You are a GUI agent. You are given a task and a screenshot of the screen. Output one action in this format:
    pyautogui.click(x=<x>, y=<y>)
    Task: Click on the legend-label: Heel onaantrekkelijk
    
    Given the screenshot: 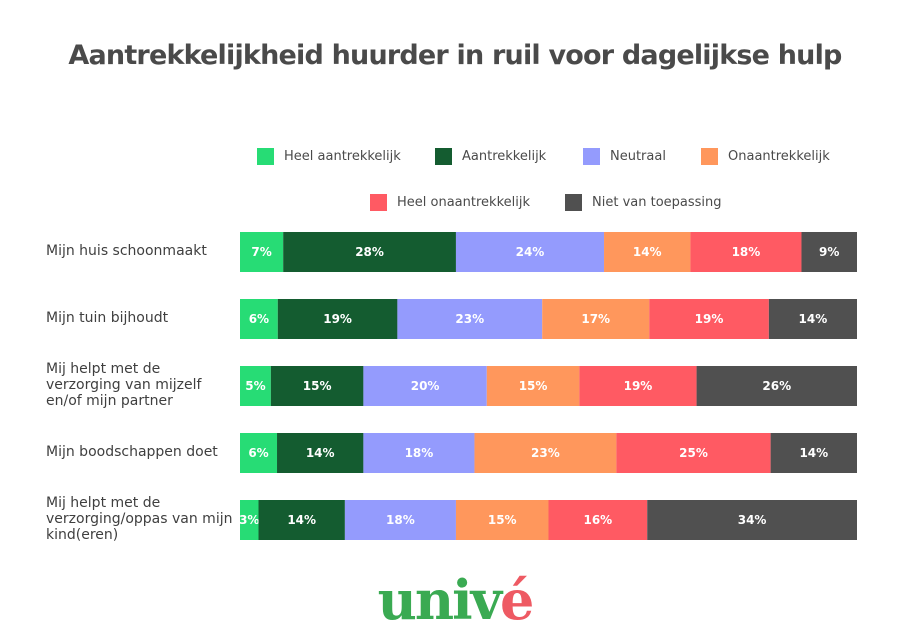 What is the action you would take?
    pyautogui.click(x=463, y=202)
    